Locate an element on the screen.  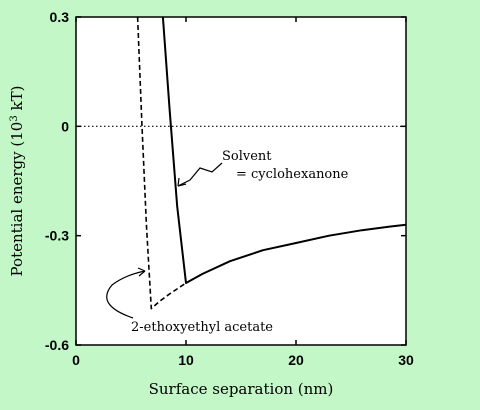
acetate-leader-line is located at coordinates (126, 294).